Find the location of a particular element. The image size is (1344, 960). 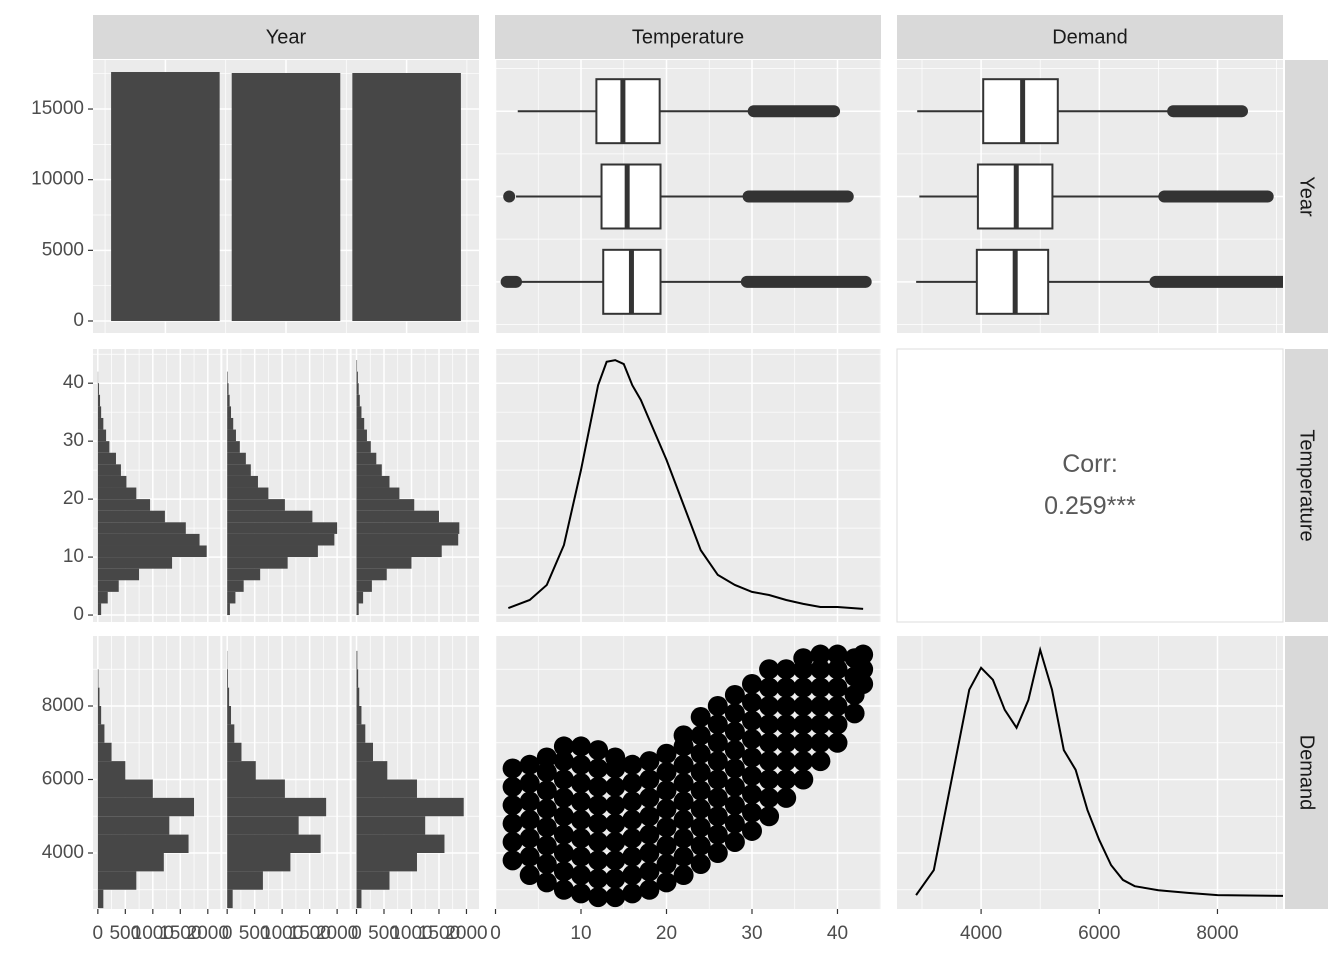

strip-label: Temperature is located at coordinates (688, 37).